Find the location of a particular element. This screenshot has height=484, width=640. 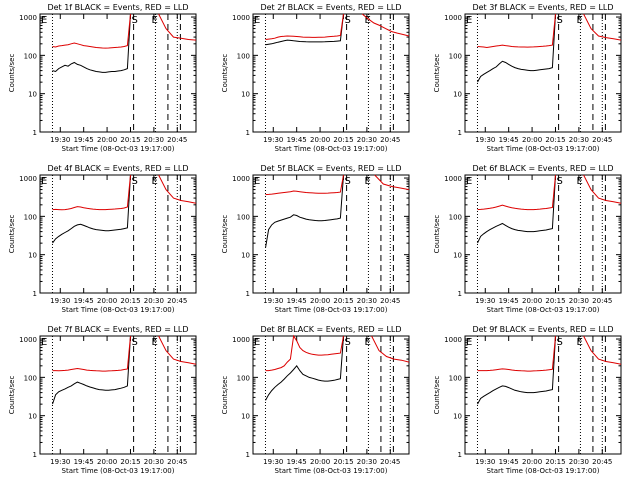

panel-title: Det 5f BLACK = Events, RED = LLD is located at coordinates (330, 168).